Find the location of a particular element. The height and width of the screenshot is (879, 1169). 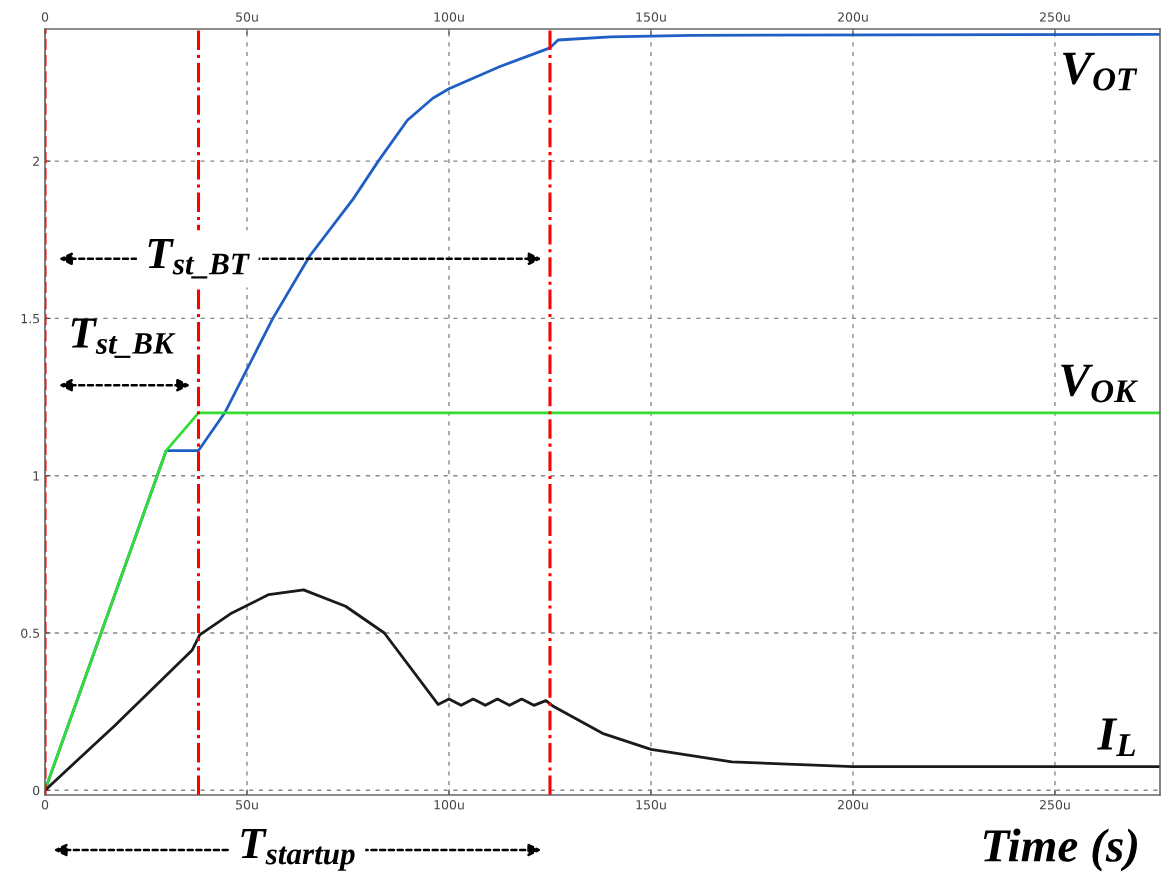

x2-tick-label: 200u is located at coordinates (853, 17).